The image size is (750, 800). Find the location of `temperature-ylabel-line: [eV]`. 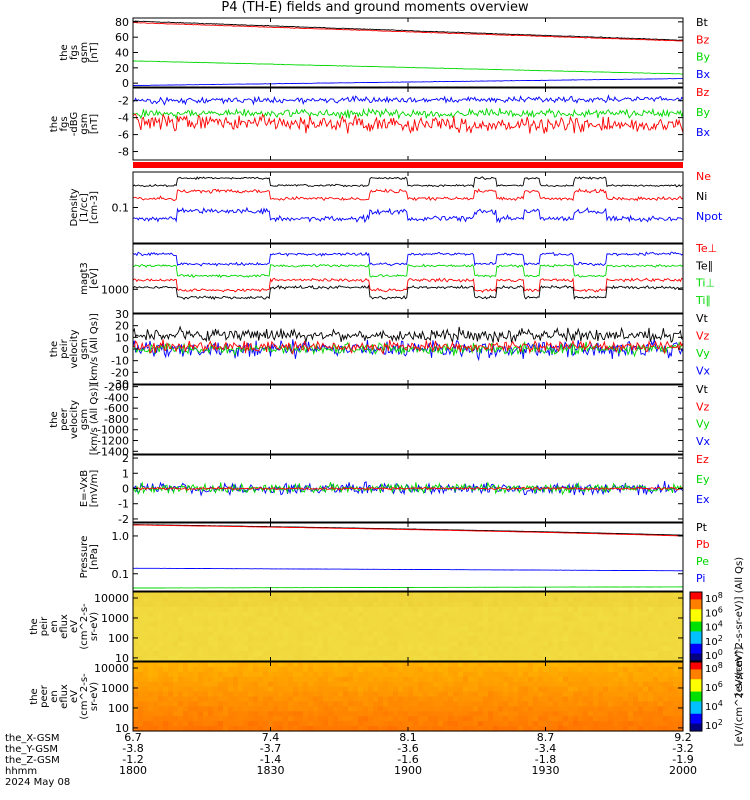

temperature-ylabel-line: [eV] is located at coordinates (94, 278).